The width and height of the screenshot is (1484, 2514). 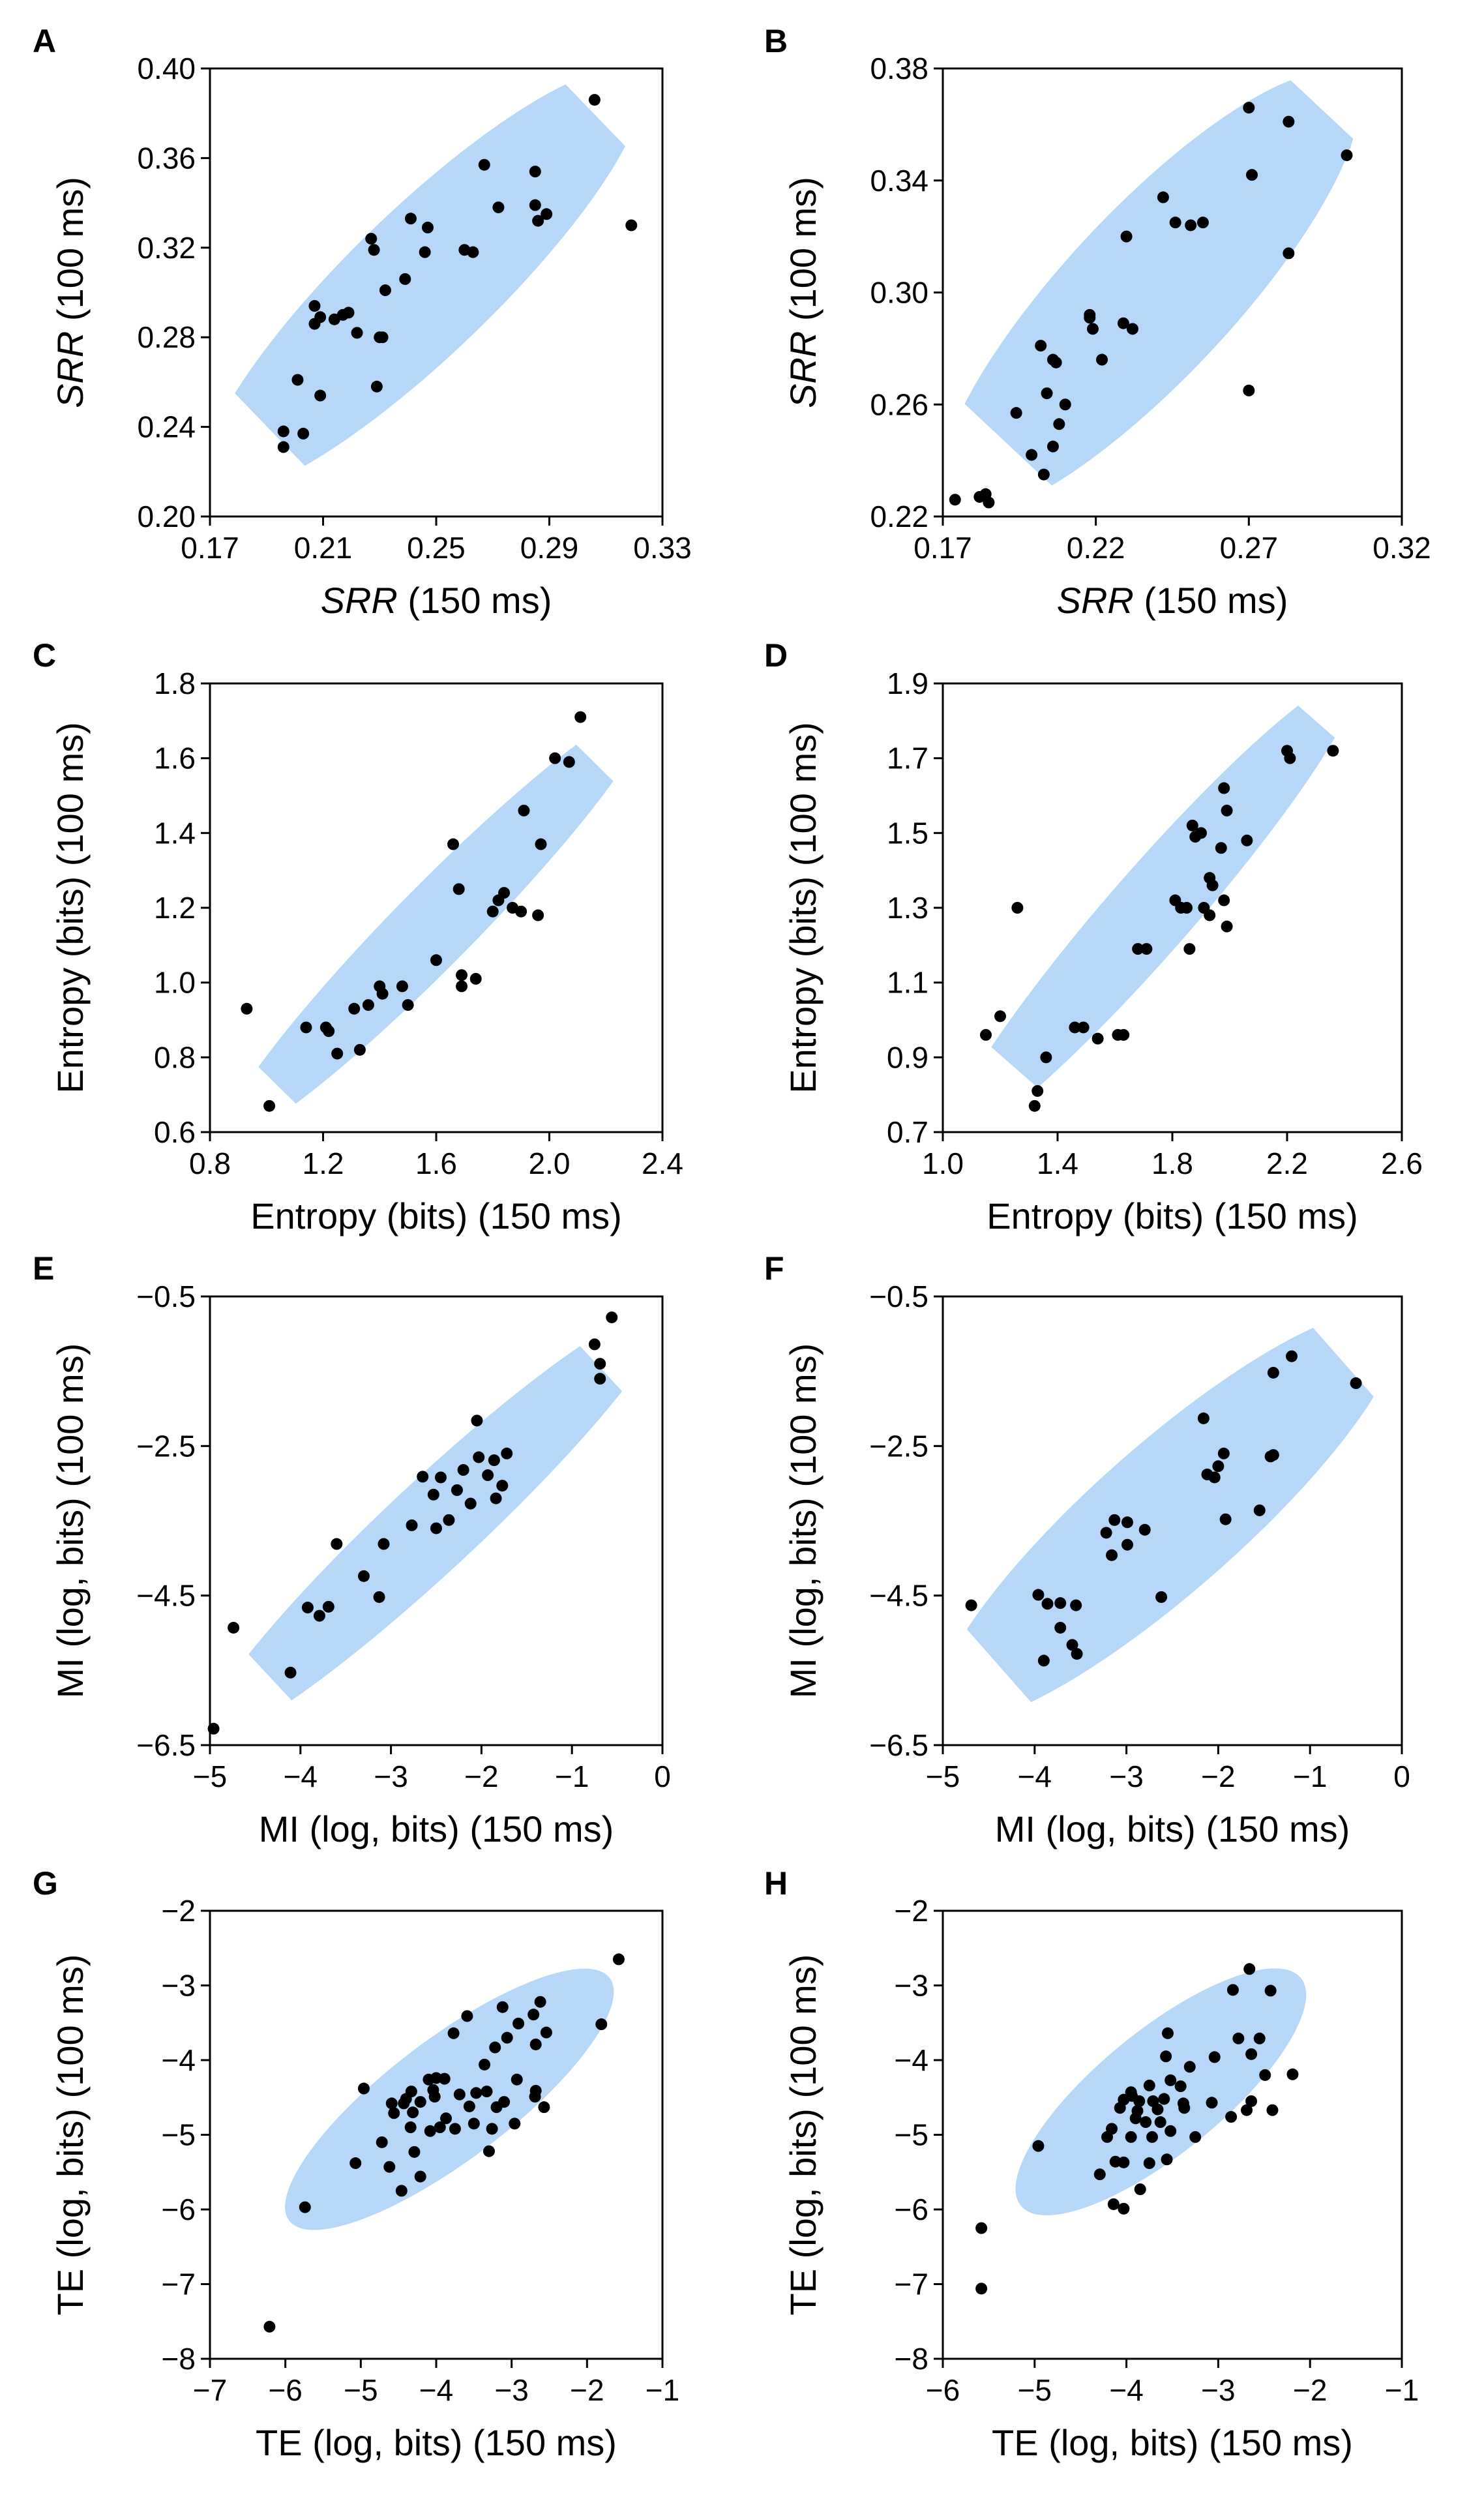 I want to click on panel-letter: G, so click(x=45, y=1884).